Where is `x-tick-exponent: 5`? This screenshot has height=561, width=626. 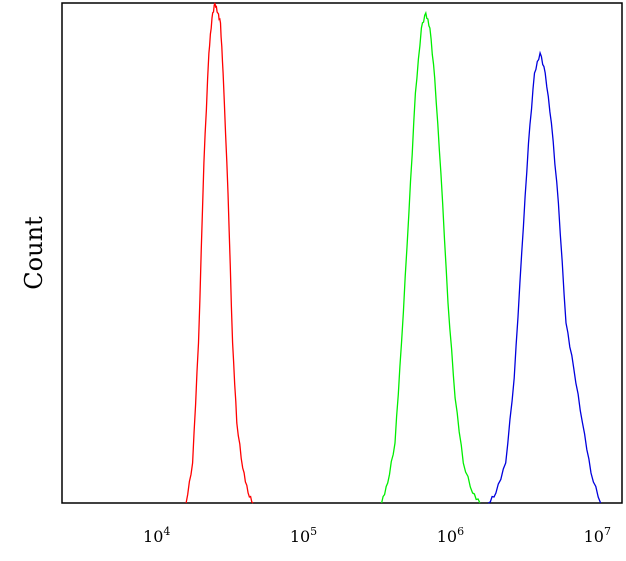 x-tick-exponent: 5 is located at coordinates (313, 531).